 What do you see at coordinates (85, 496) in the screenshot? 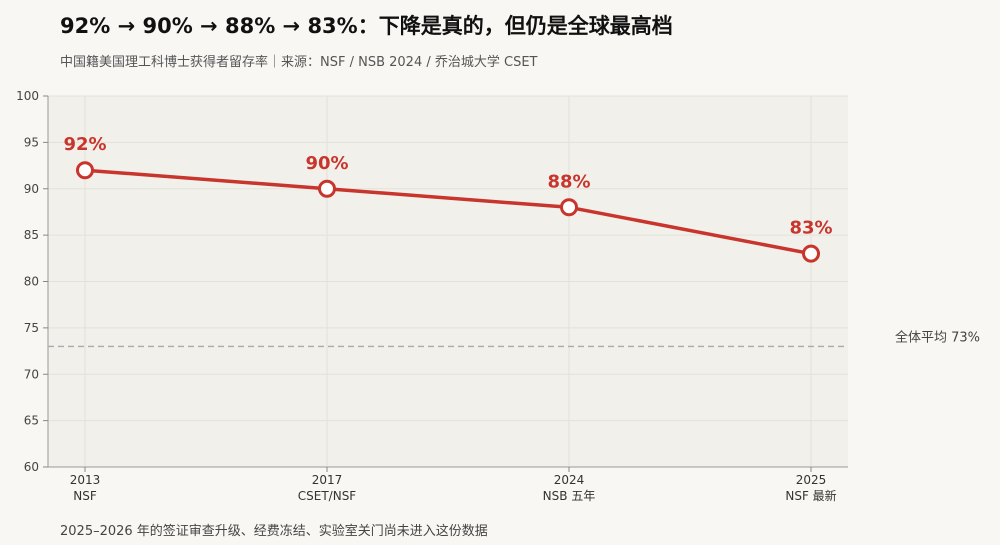
I see `x-tick-sublabel: NSF` at bounding box center [85, 496].